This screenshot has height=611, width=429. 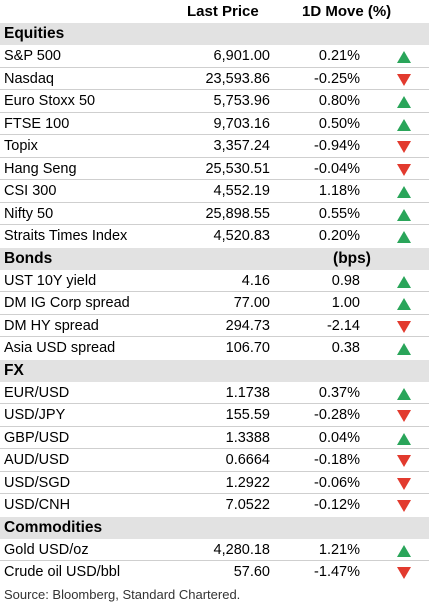 I want to click on instrument-name: Gold USD/oz, so click(x=46, y=549).